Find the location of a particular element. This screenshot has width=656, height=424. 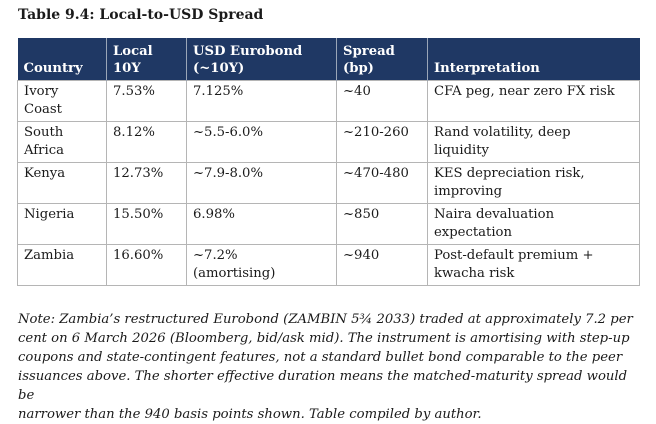

country-line2: Africa is located at coordinates (44, 150).